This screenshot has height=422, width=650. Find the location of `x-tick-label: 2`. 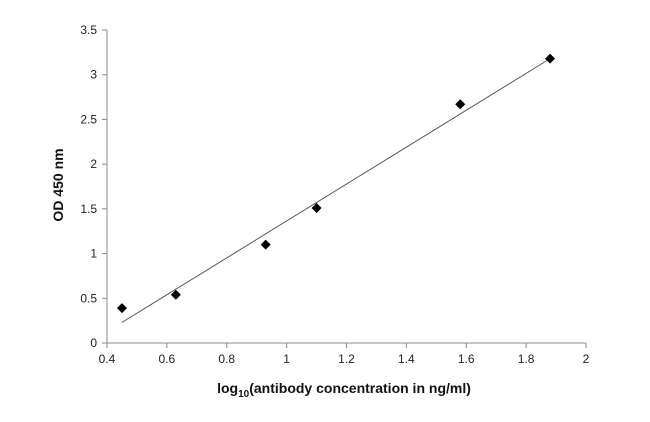

x-tick-label: 2 is located at coordinates (586, 359).